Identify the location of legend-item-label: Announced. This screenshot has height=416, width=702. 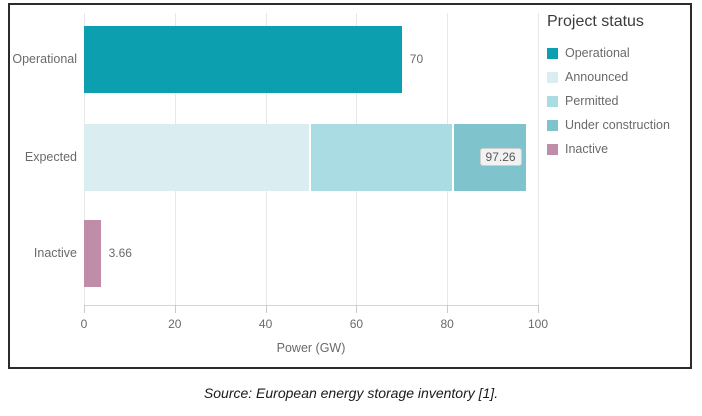
(597, 77).